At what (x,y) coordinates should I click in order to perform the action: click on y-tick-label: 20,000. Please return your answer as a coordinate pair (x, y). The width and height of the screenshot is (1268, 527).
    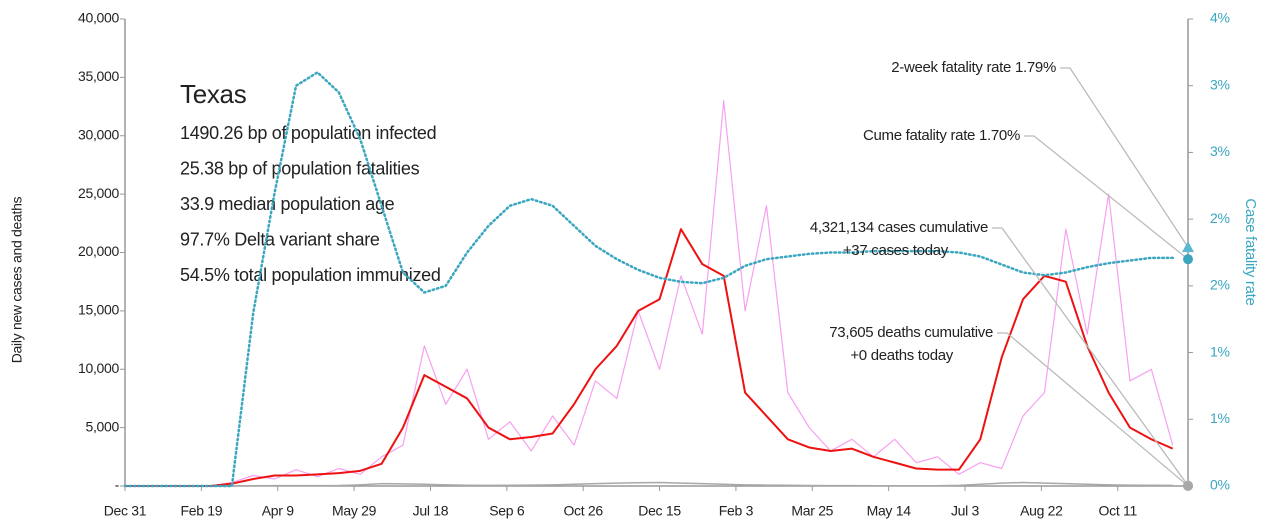
    Looking at the image, I should click on (99, 251).